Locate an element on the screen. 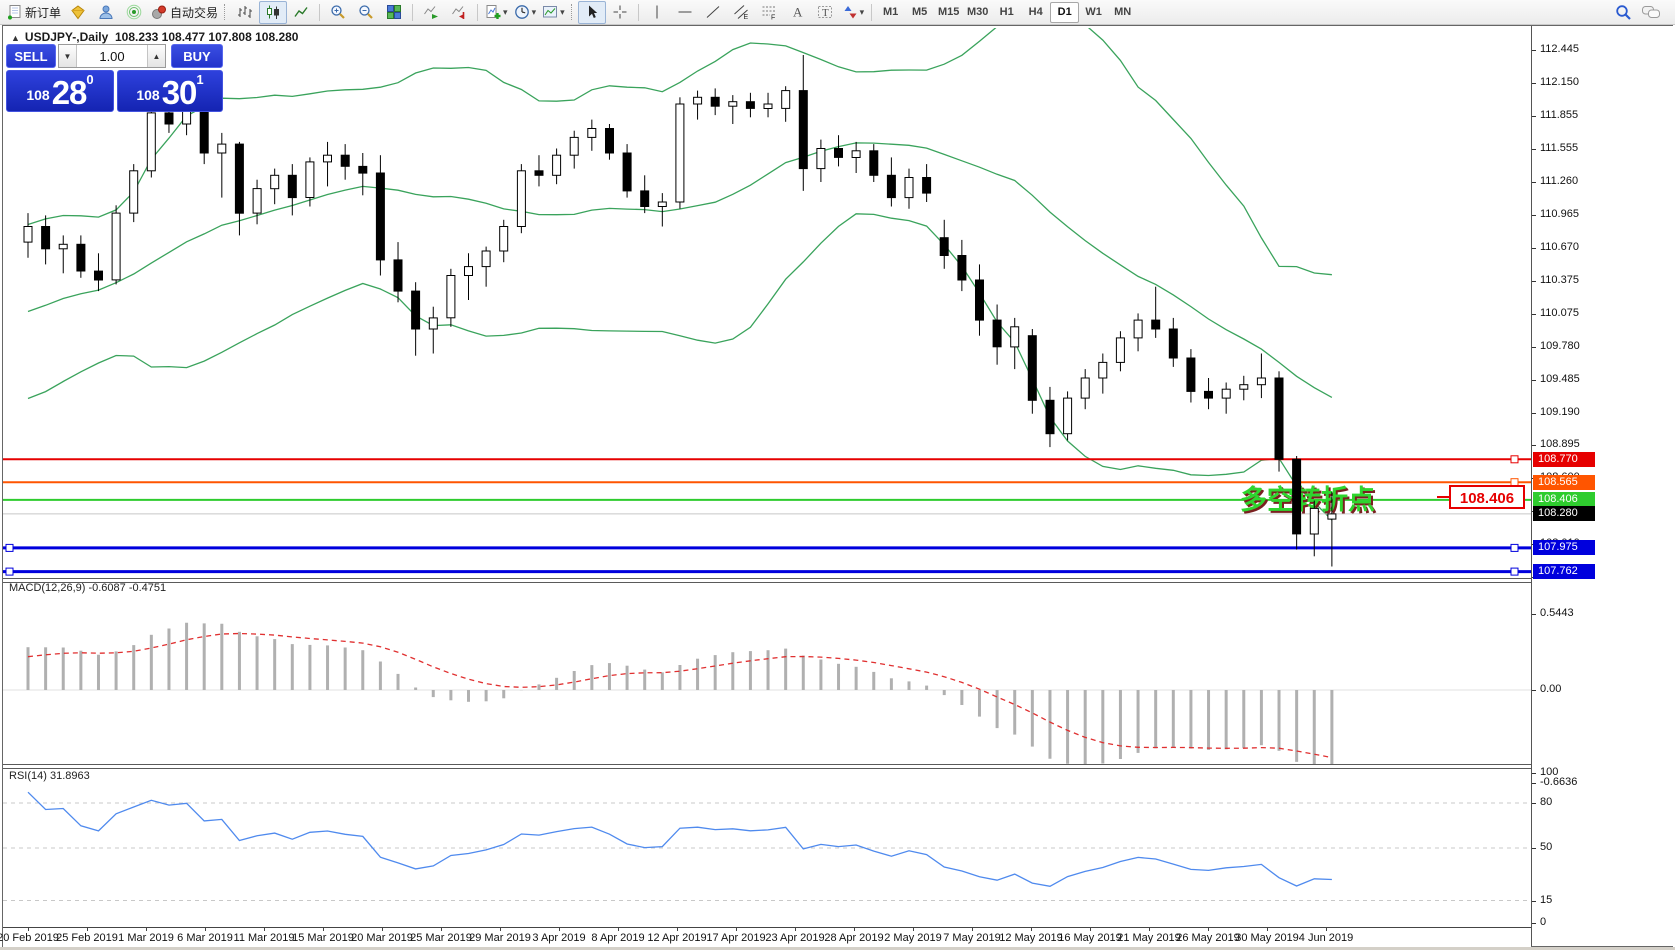 The width and height of the screenshot is (1675, 950). date-label: 12 May 2019 is located at coordinates (1031, 938).